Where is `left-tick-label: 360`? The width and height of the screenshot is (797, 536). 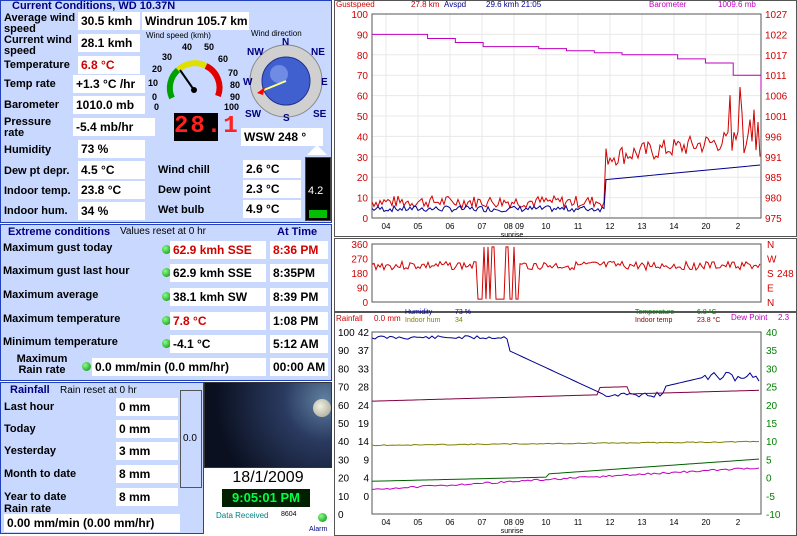 left-tick-label: 360 is located at coordinates (359, 245).